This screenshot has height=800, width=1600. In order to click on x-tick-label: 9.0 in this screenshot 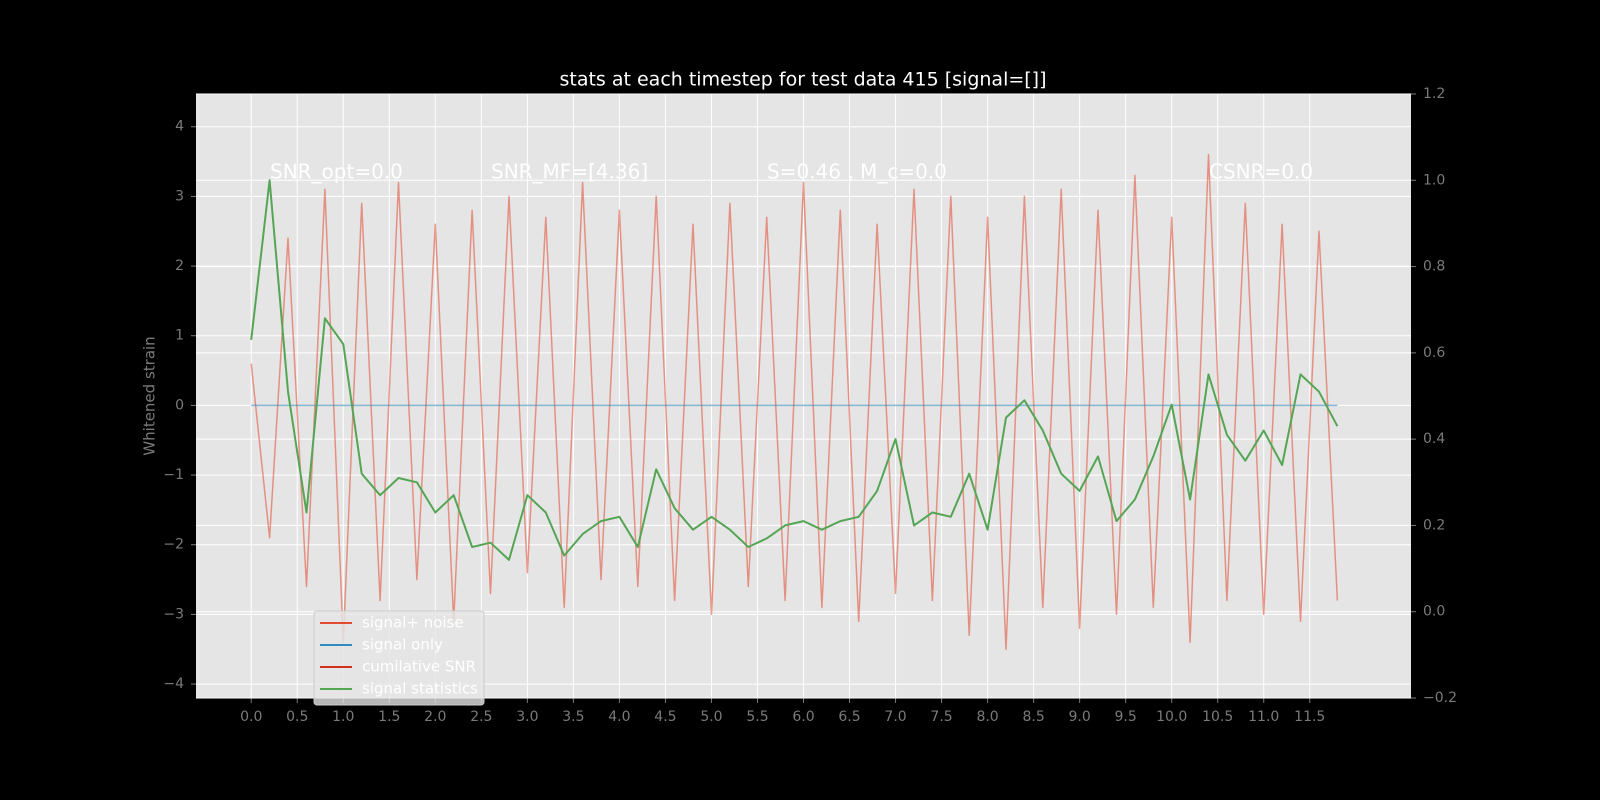, I will do `click(1080, 717)`.